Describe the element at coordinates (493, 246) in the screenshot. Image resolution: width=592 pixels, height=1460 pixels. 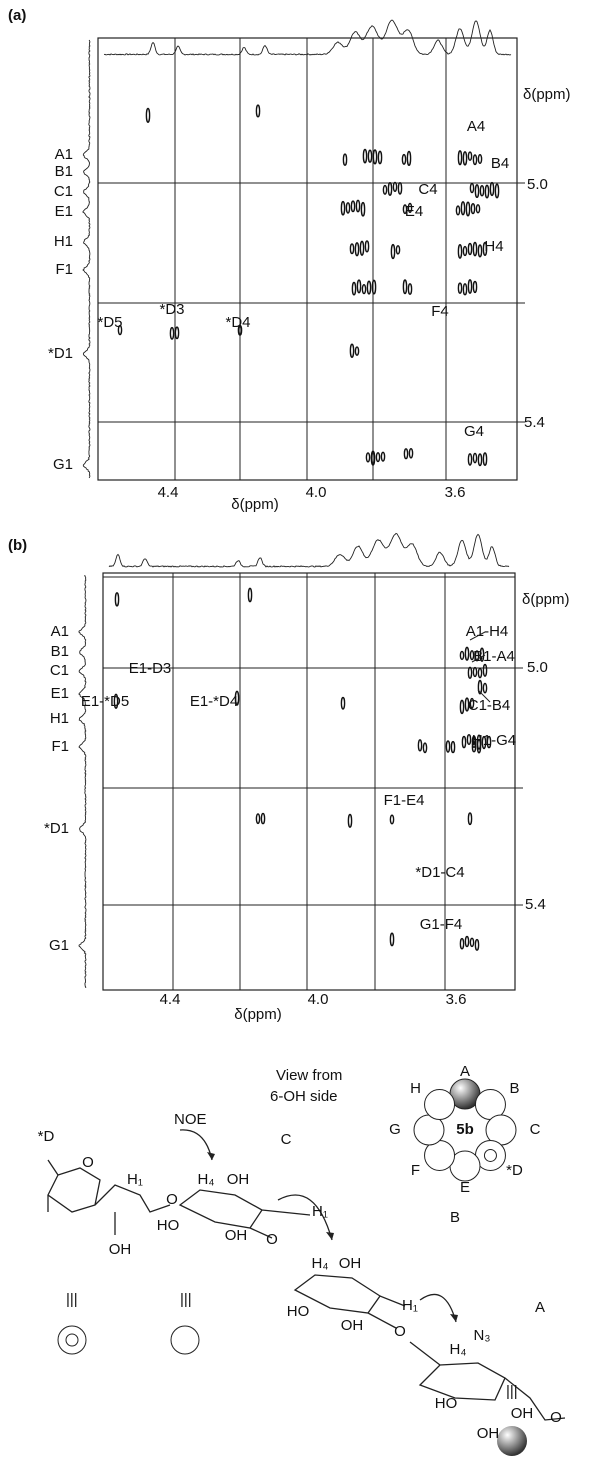
I see `peak-label: H4` at that location.